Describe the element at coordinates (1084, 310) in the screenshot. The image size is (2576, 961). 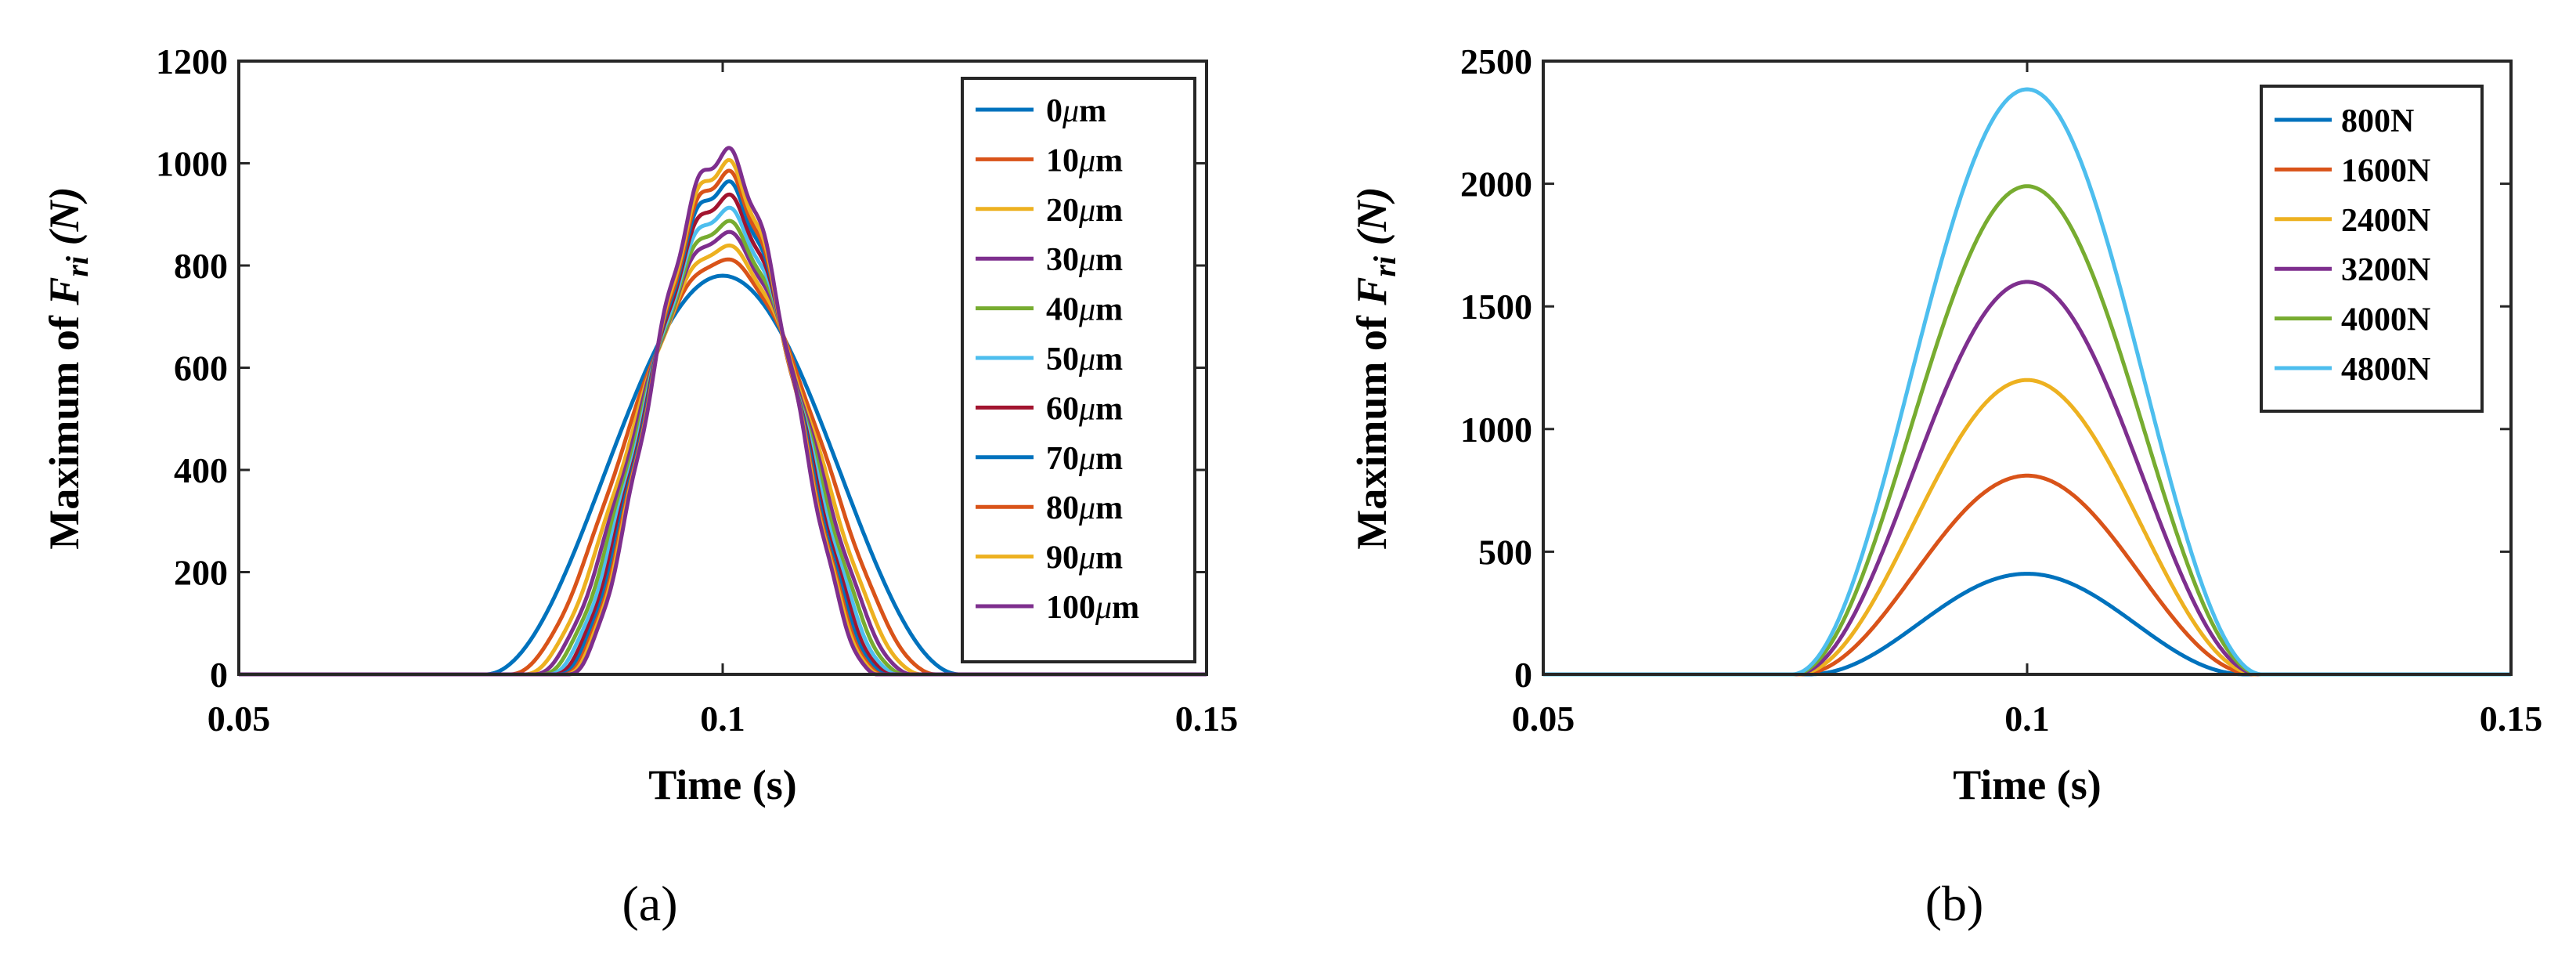
I see `legend-label: 40μm` at that location.